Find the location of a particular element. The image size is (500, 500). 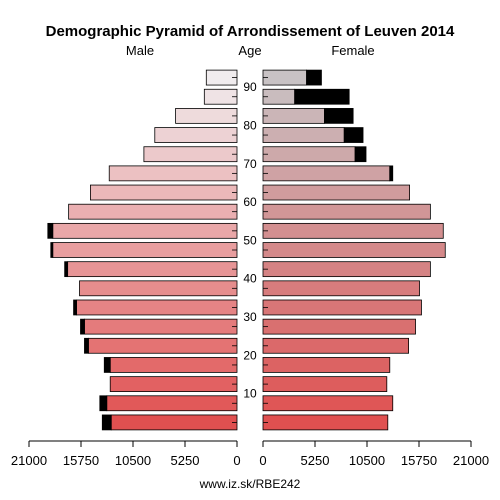

female-x-tick-label: 15750 is located at coordinates (419, 460).